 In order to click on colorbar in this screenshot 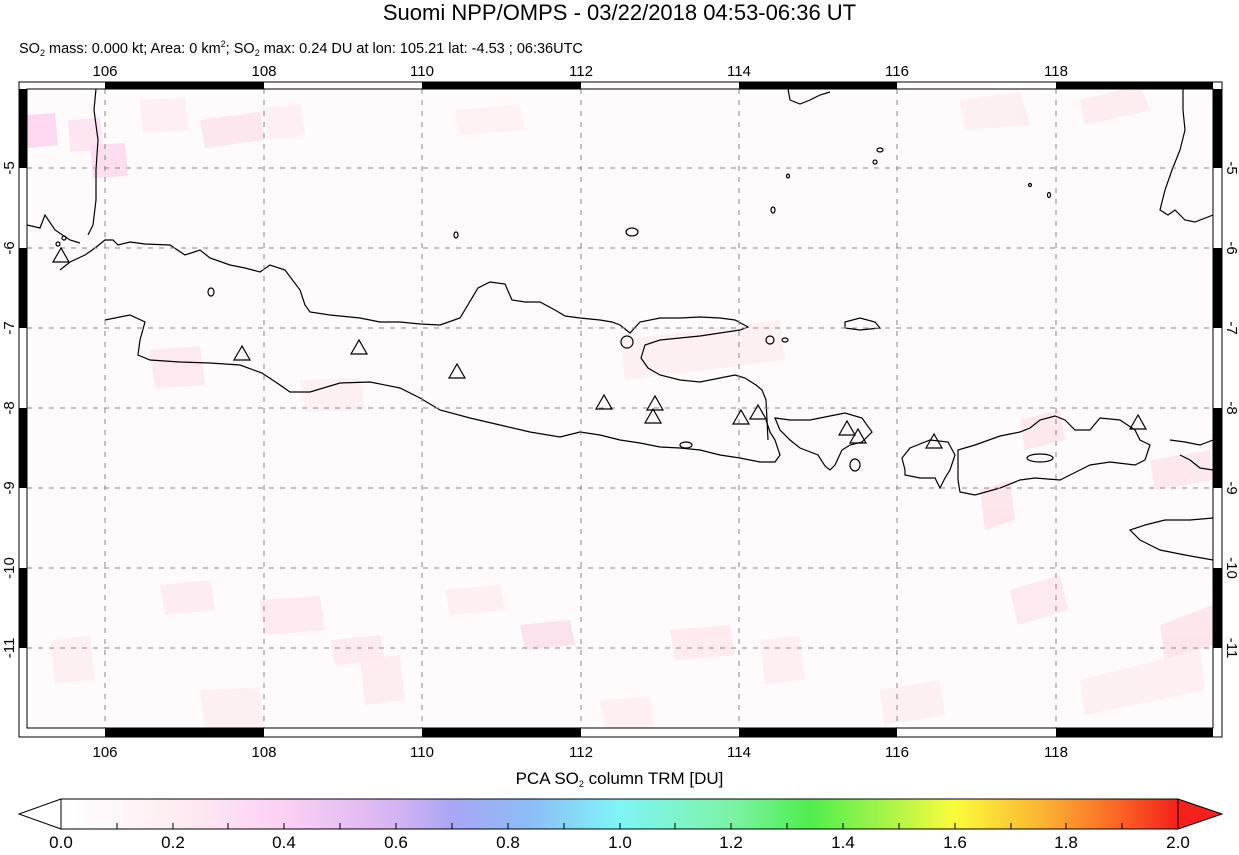, I will do `click(620, 814)`.